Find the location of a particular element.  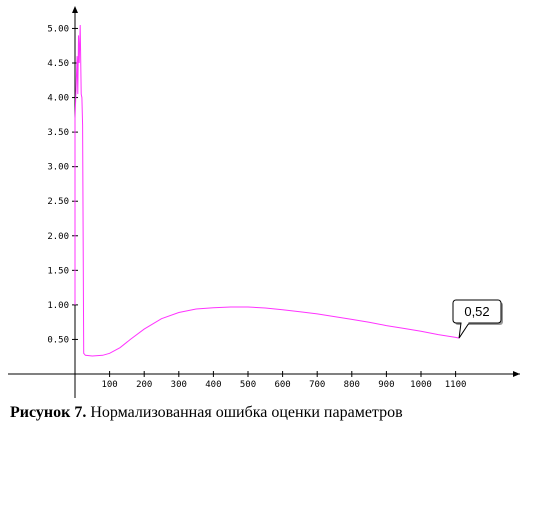

y-tick-label: 5.00 is located at coordinates (58, 29).